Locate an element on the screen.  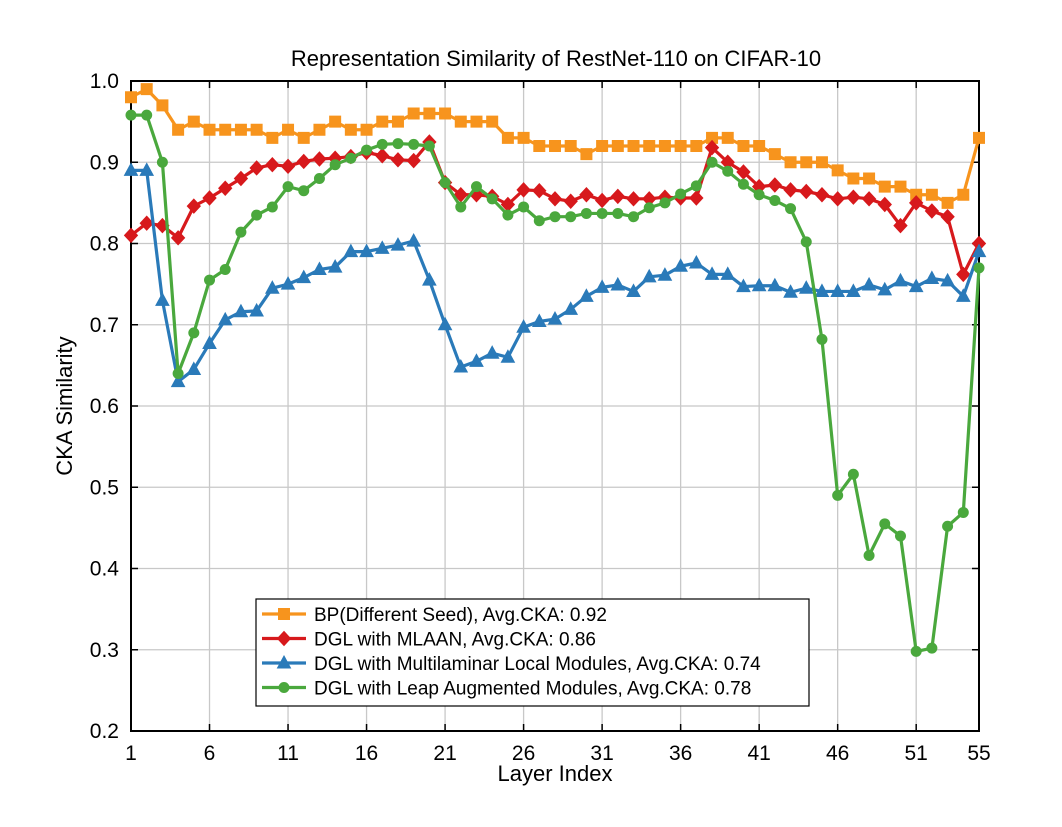
x-tick-label: 51 is located at coordinates (916, 753).